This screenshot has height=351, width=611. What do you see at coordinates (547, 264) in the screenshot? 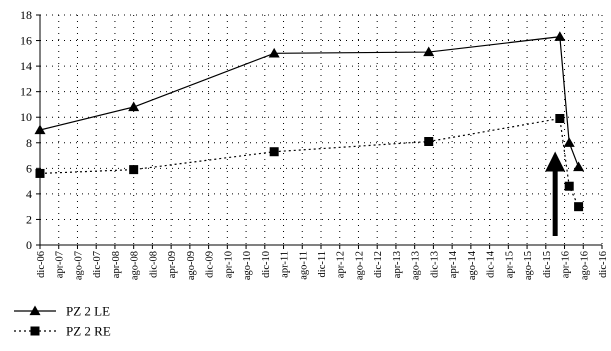
I see `x-tick-label: dic-15` at bounding box center [547, 264].